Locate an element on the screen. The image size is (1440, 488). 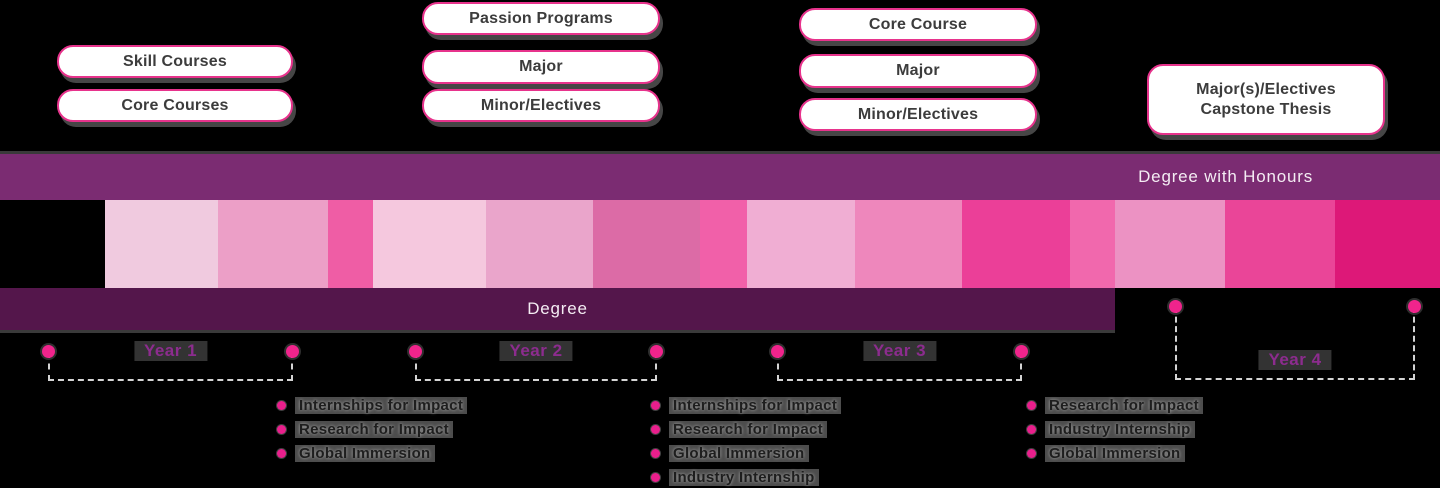
pill-minor-electives-y3: Minor/Electives is located at coordinates (918, 114).